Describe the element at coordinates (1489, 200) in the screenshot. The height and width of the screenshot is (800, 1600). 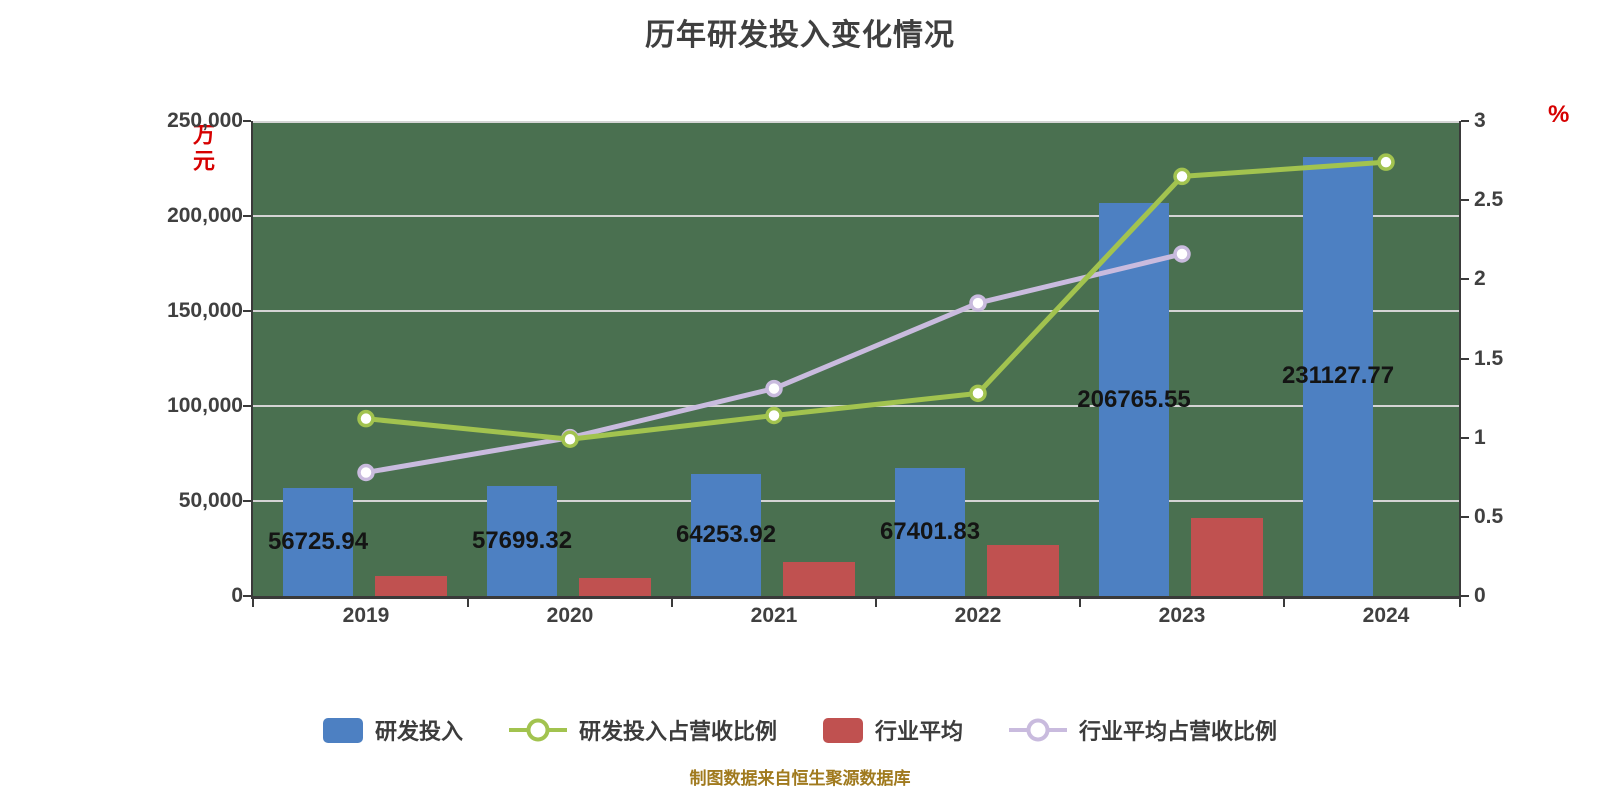
I see `y-axis-tick-label-right: 2.5` at that location.